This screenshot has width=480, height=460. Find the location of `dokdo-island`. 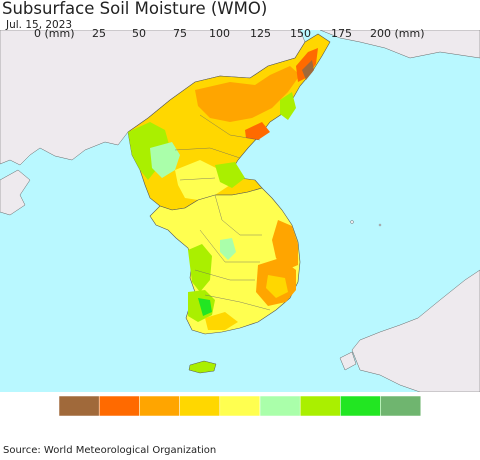

dokdo-island is located at coordinates (380, 225).